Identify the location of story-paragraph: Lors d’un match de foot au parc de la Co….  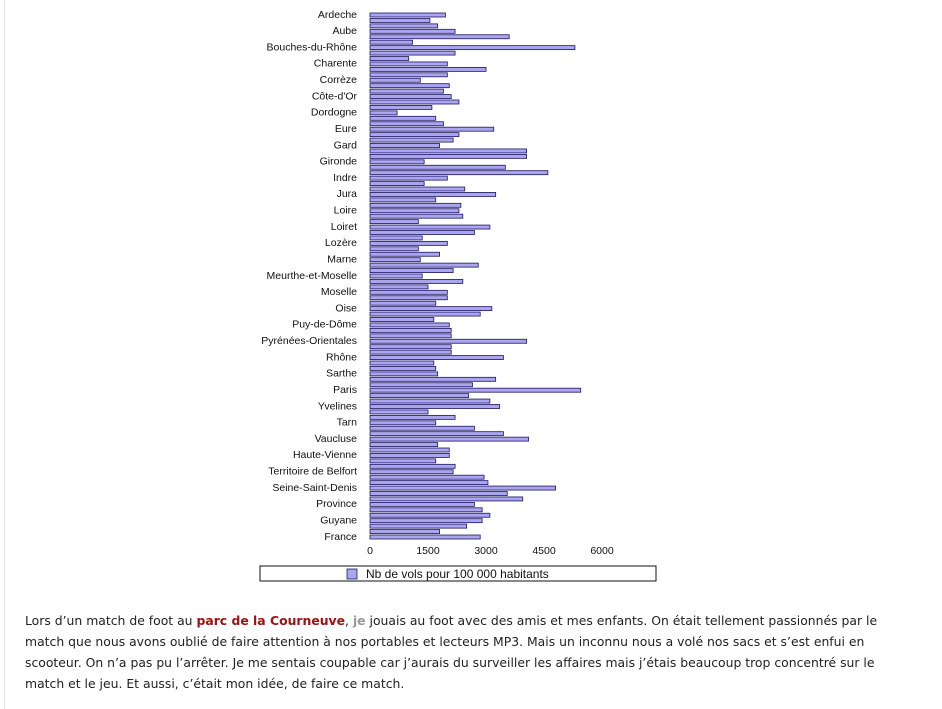
(460, 652).